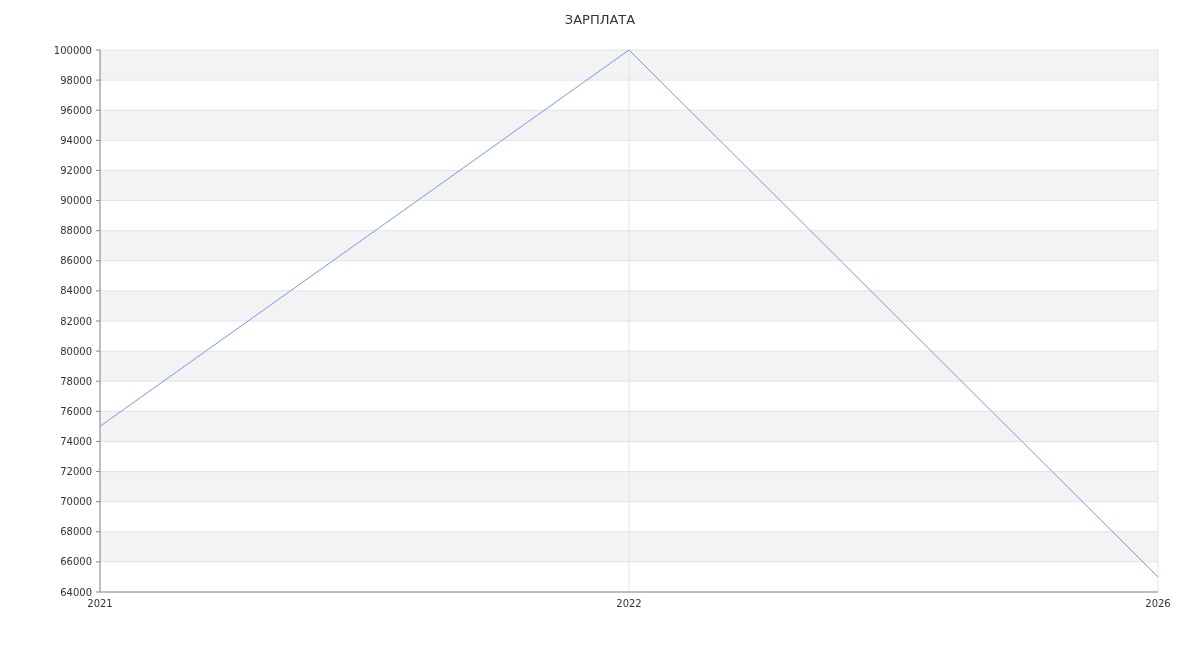  I want to click on y-tick-label: 98000, so click(76, 80).